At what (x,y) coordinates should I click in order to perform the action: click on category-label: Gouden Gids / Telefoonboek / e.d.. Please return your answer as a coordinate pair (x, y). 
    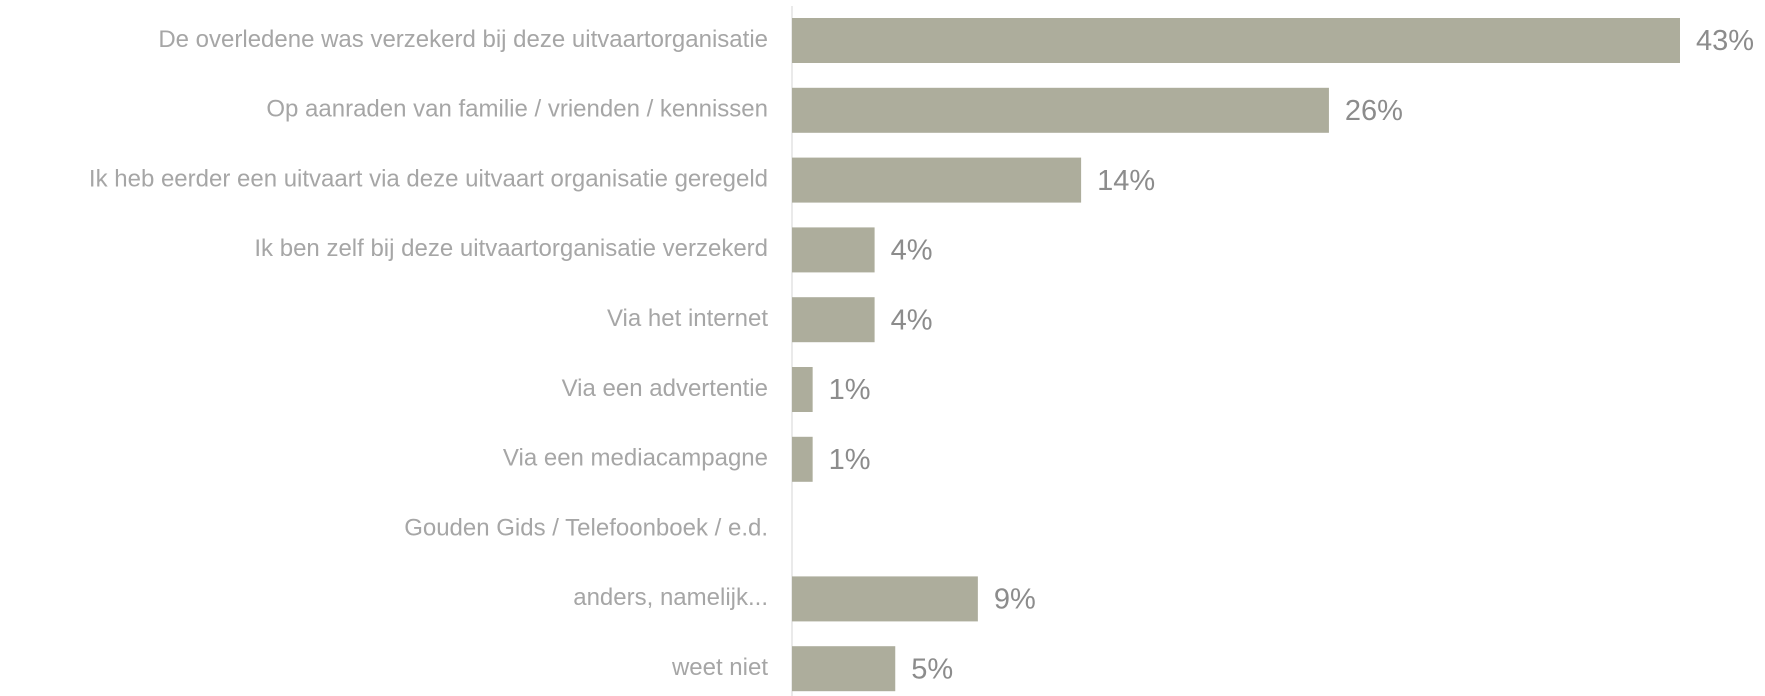
    Looking at the image, I should click on (586, 527).